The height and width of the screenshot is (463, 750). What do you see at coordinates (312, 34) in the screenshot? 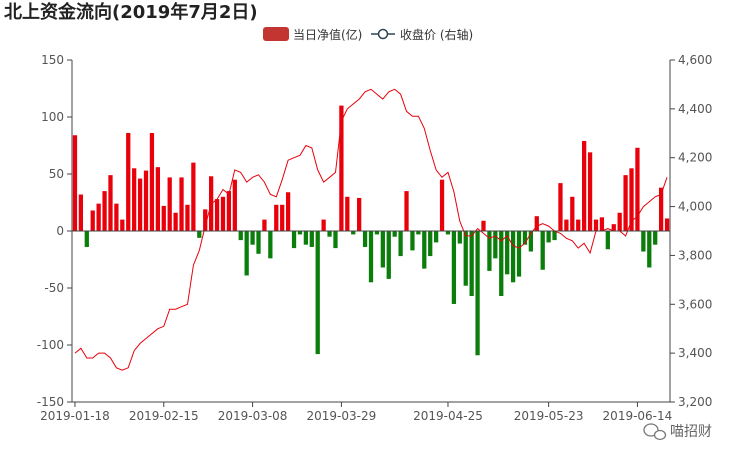
I see `legend-item-bars: 当日净值(亿)` at bounding box center [312, 34].